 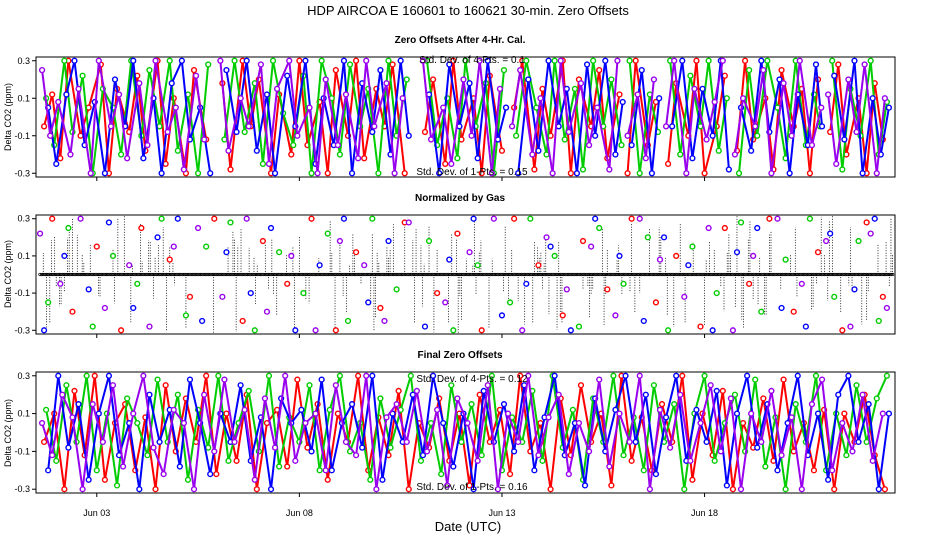 I want to click on panel-title: Normalized by Gas, so click(x=460, y=198).